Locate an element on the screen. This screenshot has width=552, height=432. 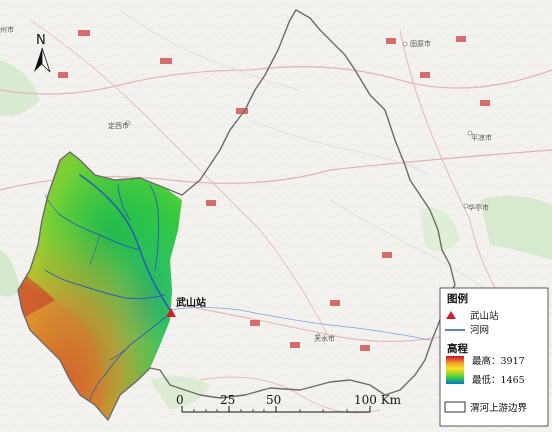
north-label: N is located at coordinates (41, 40).